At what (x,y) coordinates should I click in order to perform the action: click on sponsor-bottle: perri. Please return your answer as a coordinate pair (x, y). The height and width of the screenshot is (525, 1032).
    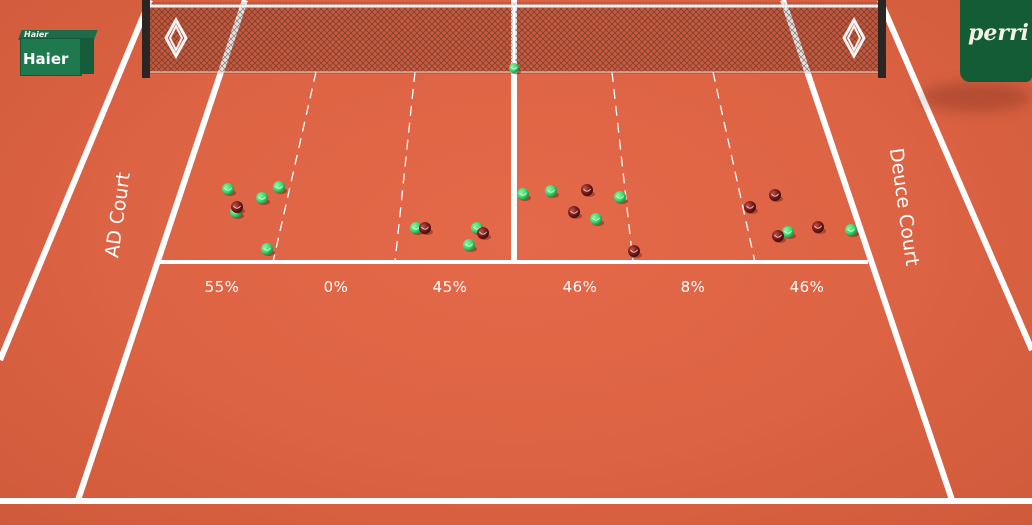
    Looking at the image, I should click on (976, 56).